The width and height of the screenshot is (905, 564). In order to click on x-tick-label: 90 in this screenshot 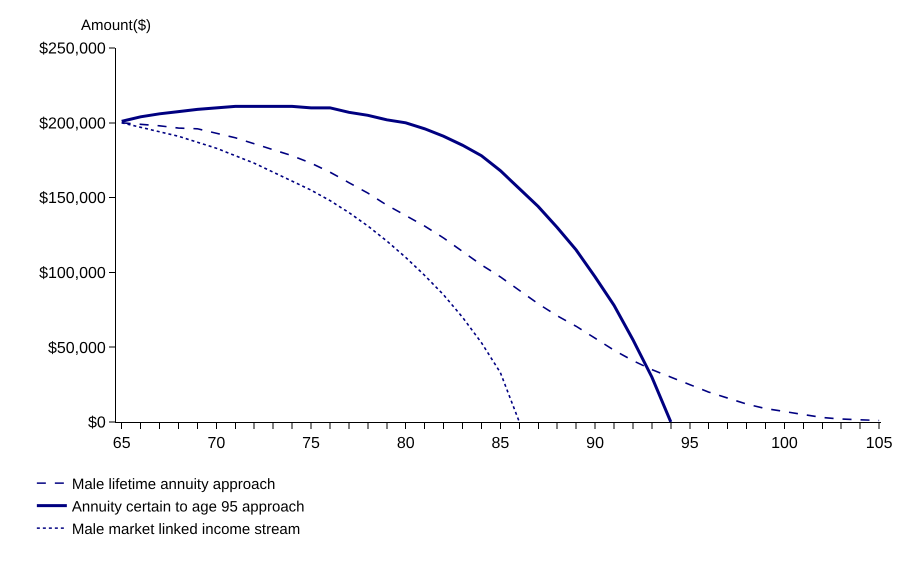, I will do `click(595, 443)`.